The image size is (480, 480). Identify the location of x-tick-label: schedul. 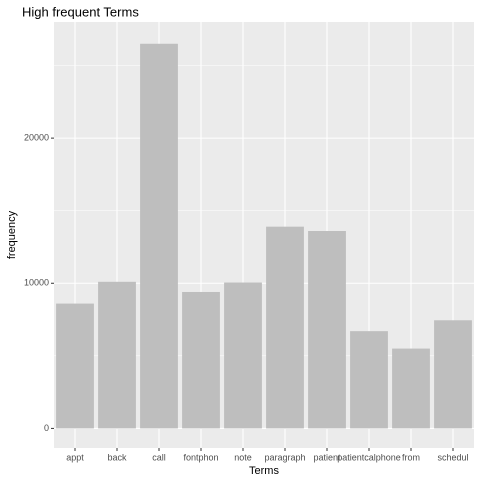
(452, 457).